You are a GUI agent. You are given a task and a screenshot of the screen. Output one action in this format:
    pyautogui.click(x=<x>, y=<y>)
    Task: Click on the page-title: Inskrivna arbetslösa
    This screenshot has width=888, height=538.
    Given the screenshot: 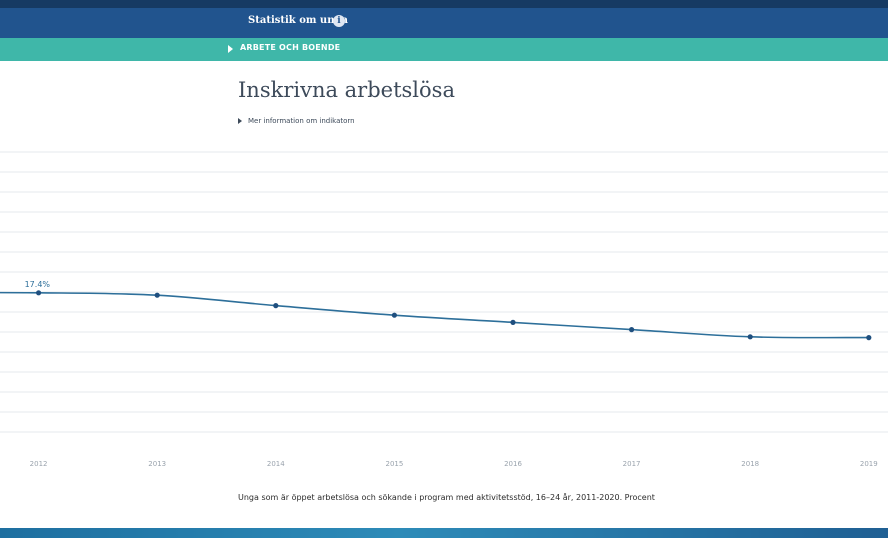 What is the action you would take?
    pyautogui.click(x=346, y=90)
    